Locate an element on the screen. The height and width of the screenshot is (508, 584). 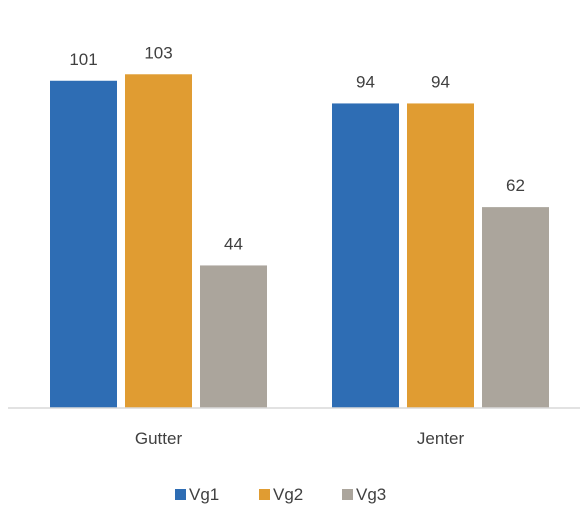
data-label-jenter-vg1: 94 is located at coordinates (365, 81).